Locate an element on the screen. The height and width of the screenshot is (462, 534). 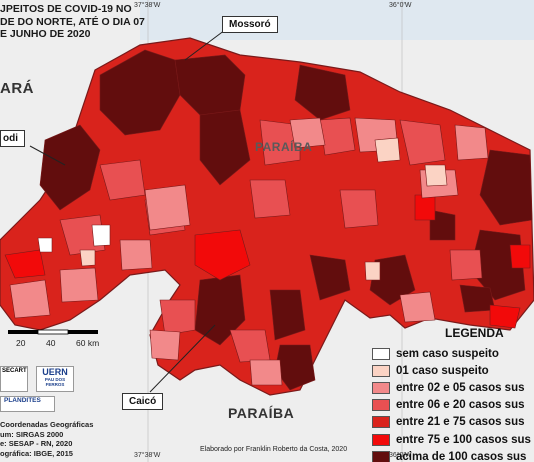
title-line-2: DE DO NORTE, ATÉ O DIA 07 is located at coordinates (72, 21).